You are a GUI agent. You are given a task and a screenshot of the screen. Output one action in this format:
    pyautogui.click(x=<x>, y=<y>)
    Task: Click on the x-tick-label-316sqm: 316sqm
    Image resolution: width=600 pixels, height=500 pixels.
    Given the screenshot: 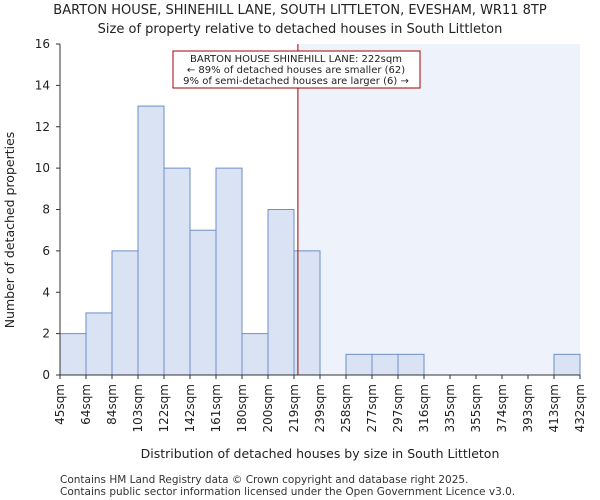 What is the action you would take?
    pyautogui.click(x=424, y=408)
    